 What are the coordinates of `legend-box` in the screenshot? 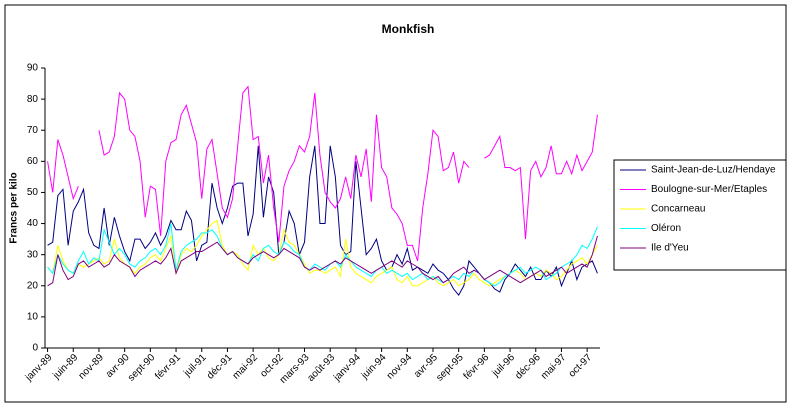 It's located at (700, 215).